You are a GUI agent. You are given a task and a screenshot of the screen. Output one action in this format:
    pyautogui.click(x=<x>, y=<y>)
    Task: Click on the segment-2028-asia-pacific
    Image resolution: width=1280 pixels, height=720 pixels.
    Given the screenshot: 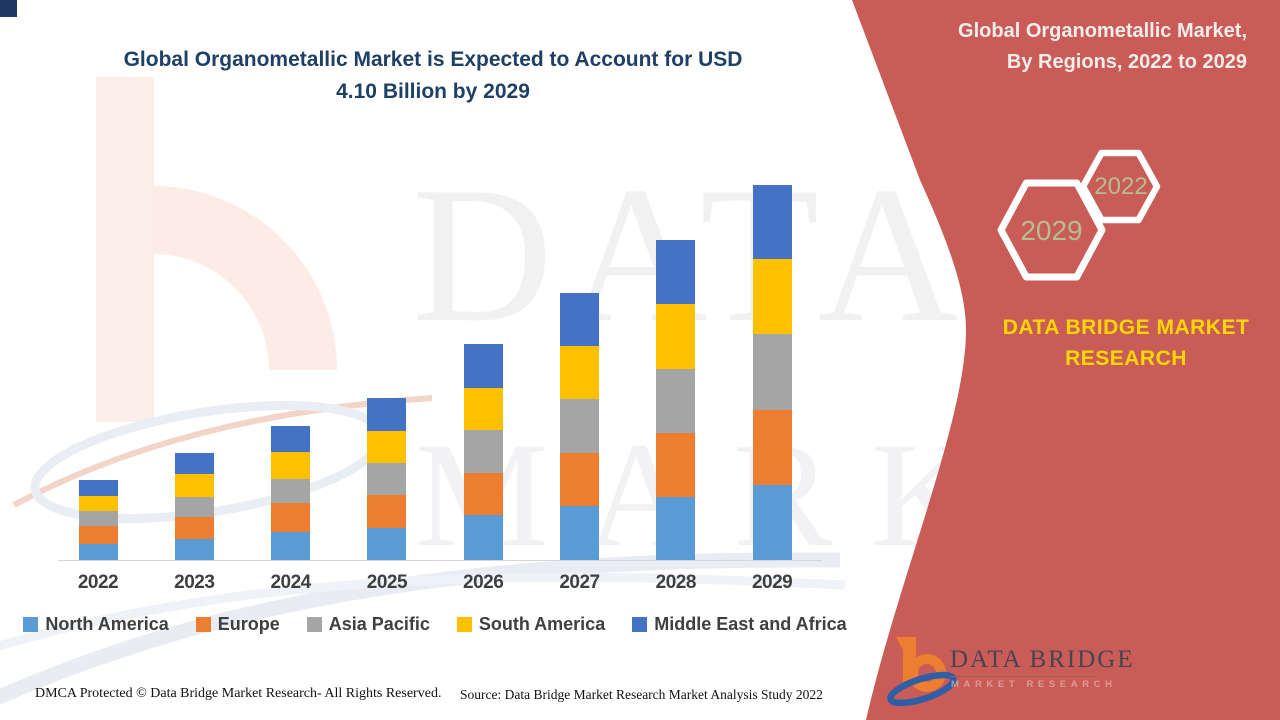 What is the action you would take?
    pyautogui.click(x=676, y=400)
    